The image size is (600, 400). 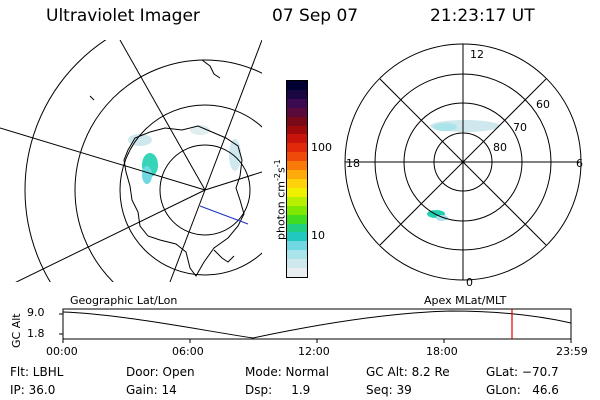 I want to click on mlat-label-70: 70, so click(x=520, y=127).